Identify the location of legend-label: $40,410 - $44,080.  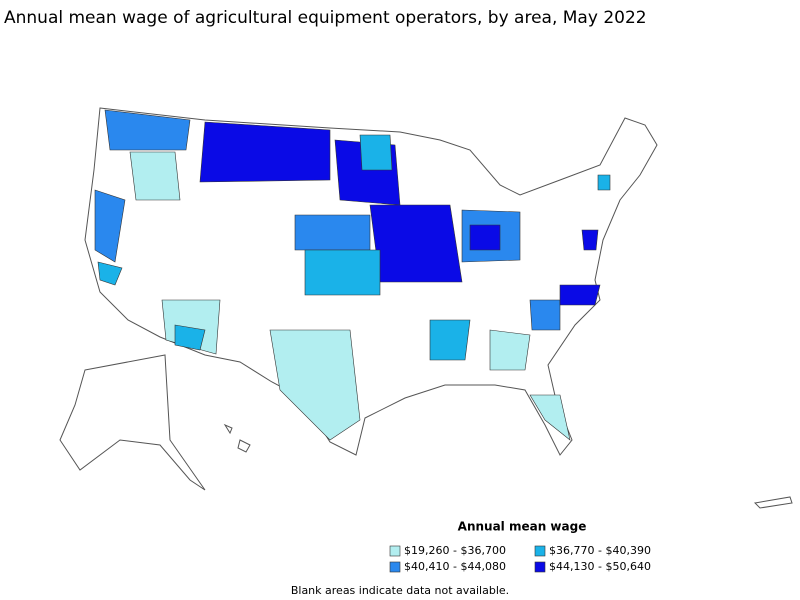
(455, 566).